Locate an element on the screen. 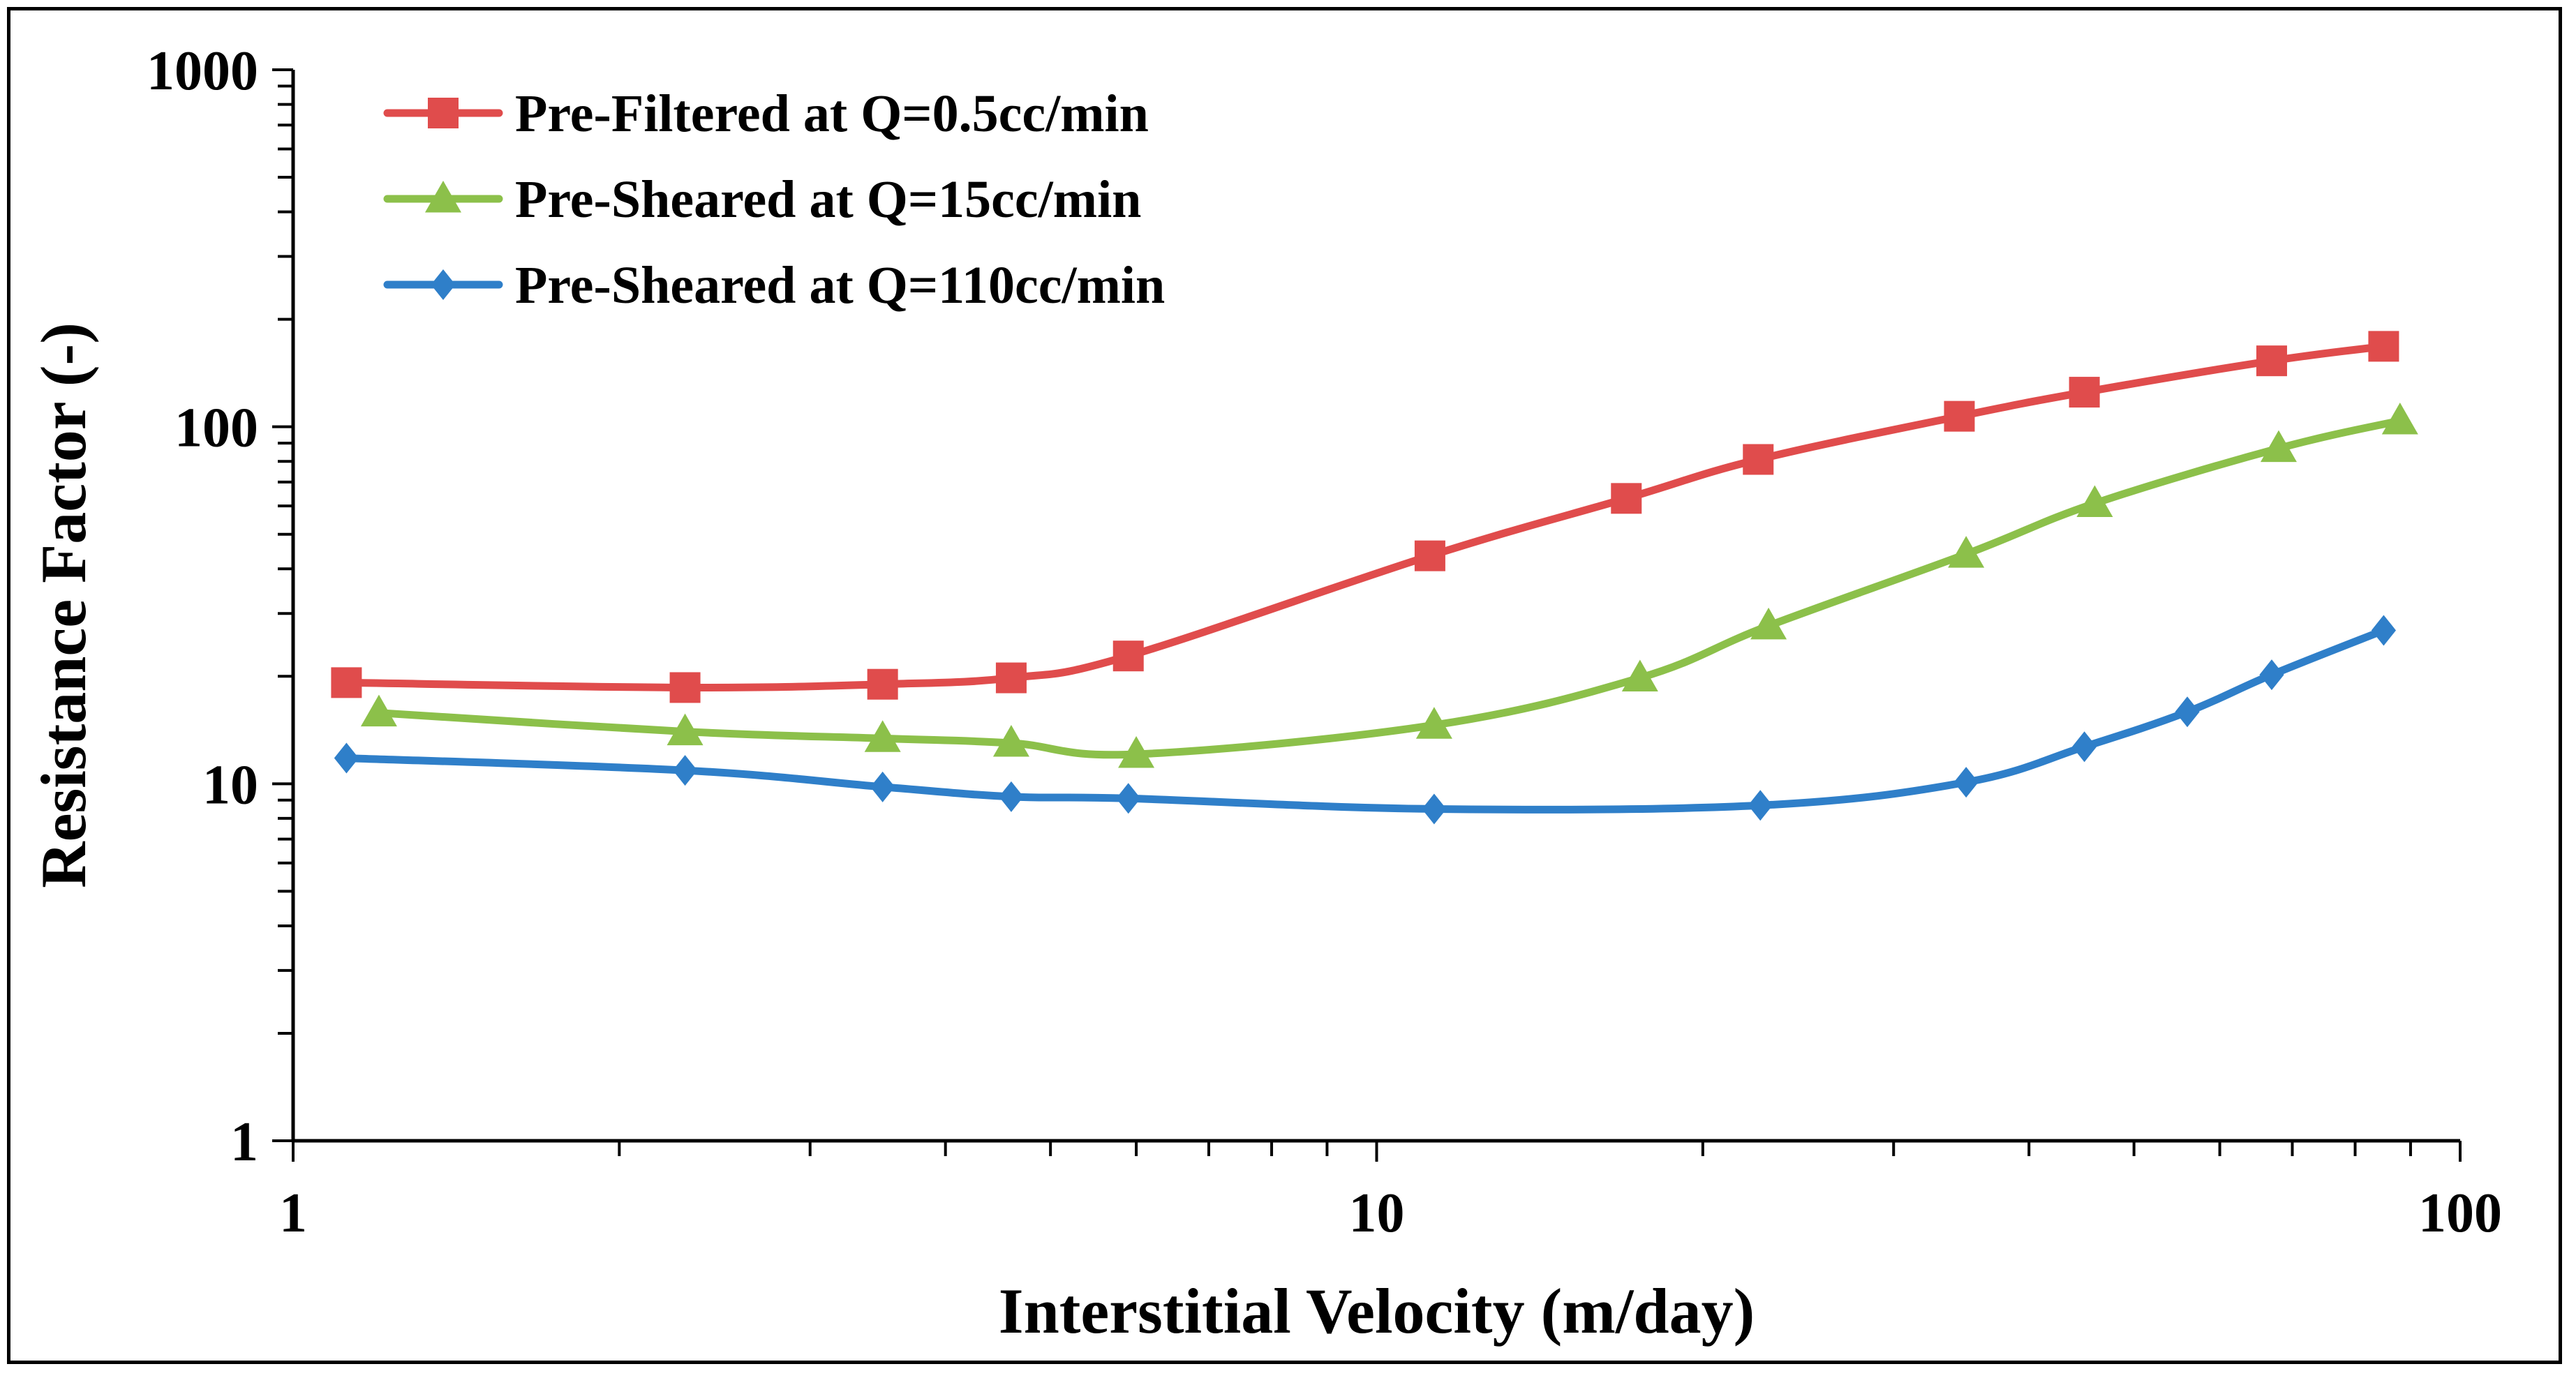  x-axis-title: Interstitial Velocity (m/day) is located at coordinates (1377, 1311).